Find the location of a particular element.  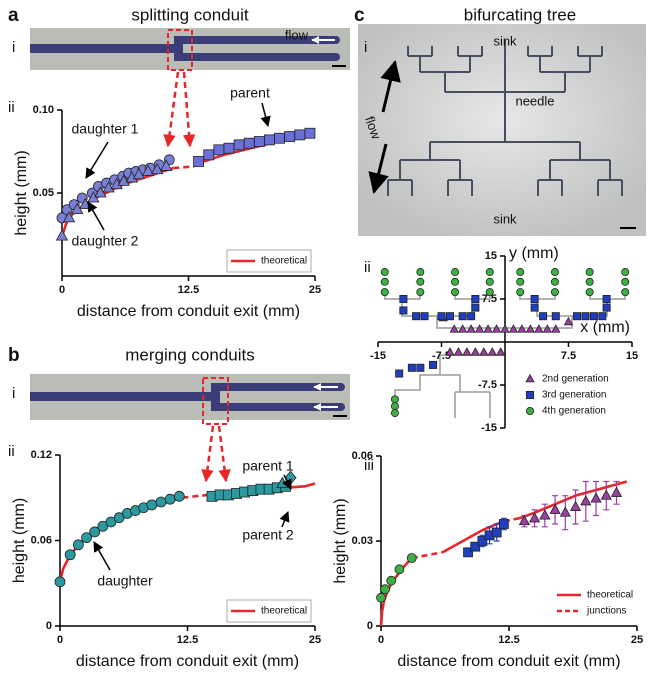

zoom-arrow is located at coordinates (208, 454).